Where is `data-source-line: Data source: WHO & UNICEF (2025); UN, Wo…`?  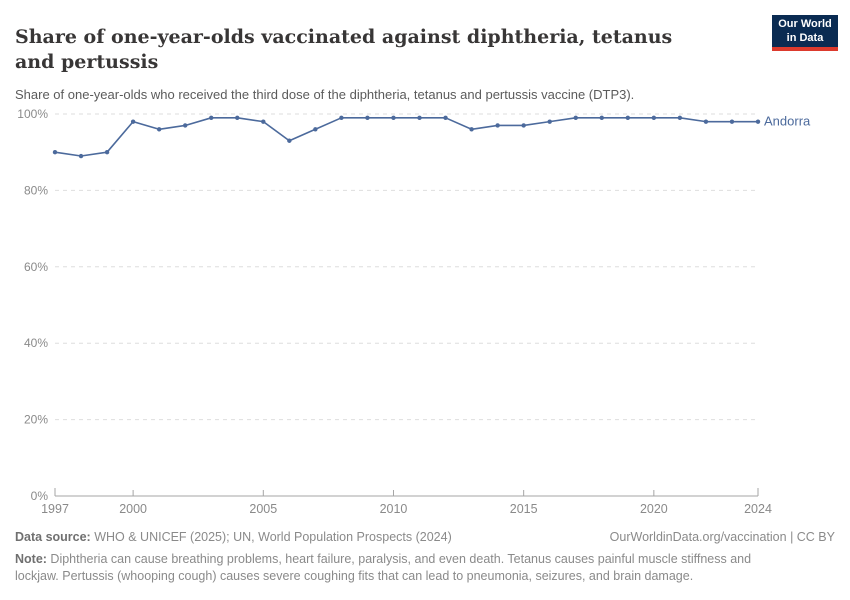 data-source-line: Data source: WHO & UNICEF (2025); UN, Wo… is located at coordinates (233, 537).